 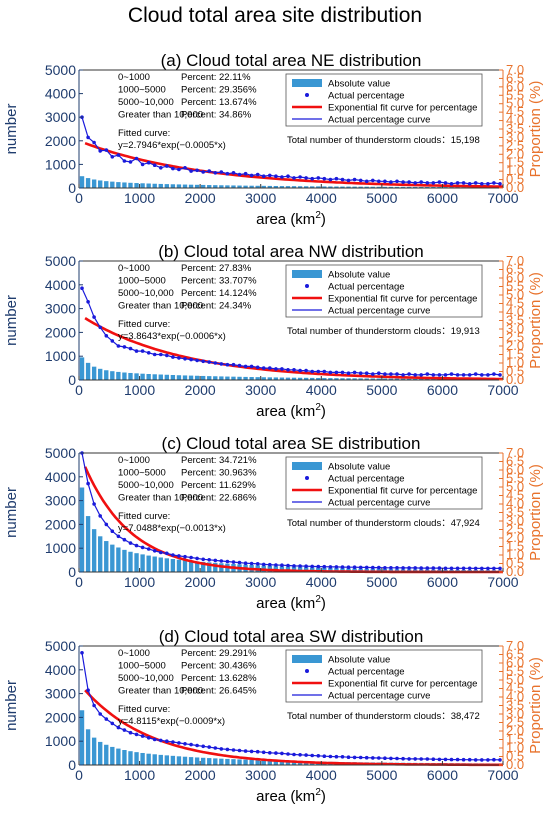 I want to click on stats-range: 0~1000, so click(x=134, y=77).